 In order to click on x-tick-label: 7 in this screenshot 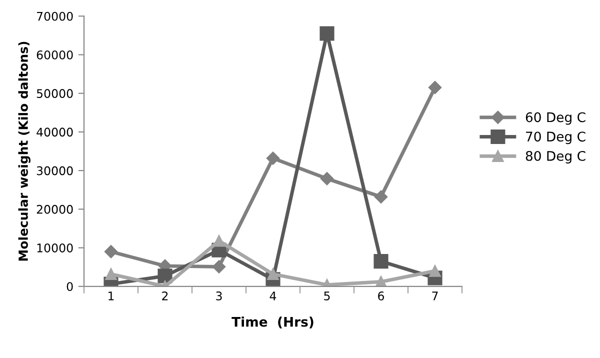, I will do `click(435, 296)`.